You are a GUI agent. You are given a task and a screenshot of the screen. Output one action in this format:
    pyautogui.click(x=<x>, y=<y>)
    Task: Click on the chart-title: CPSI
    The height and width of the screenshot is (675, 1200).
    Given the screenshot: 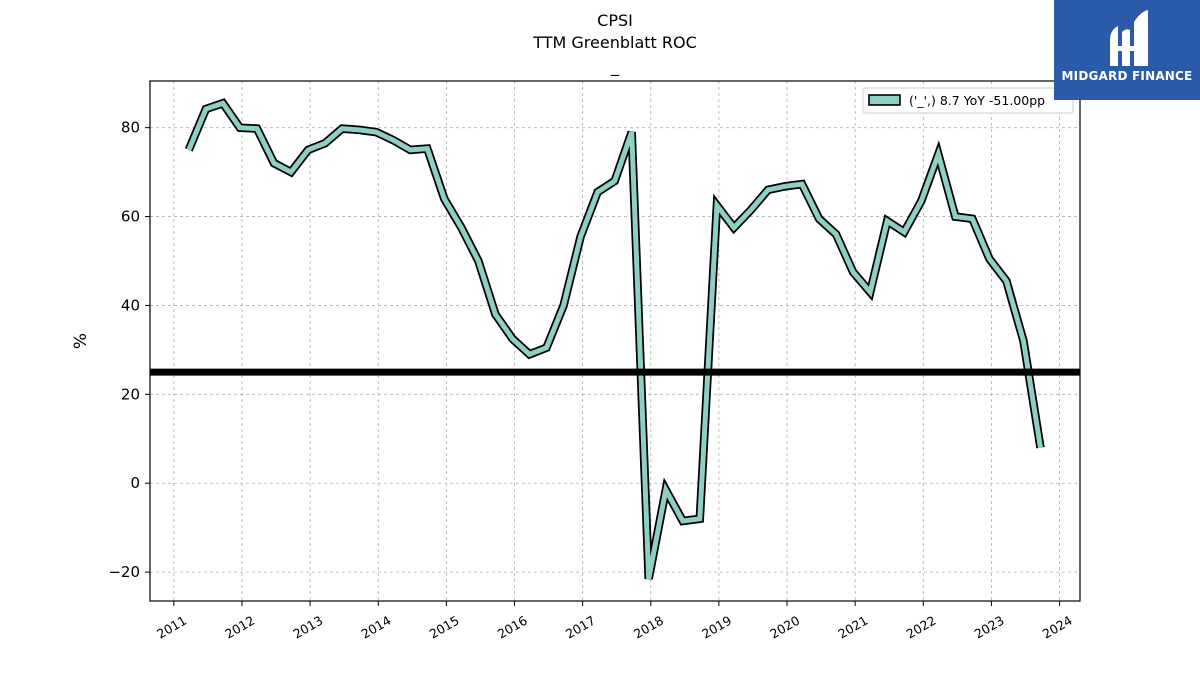 What is the action you would take?
    pyautogui.click(x=615, y=20)
    